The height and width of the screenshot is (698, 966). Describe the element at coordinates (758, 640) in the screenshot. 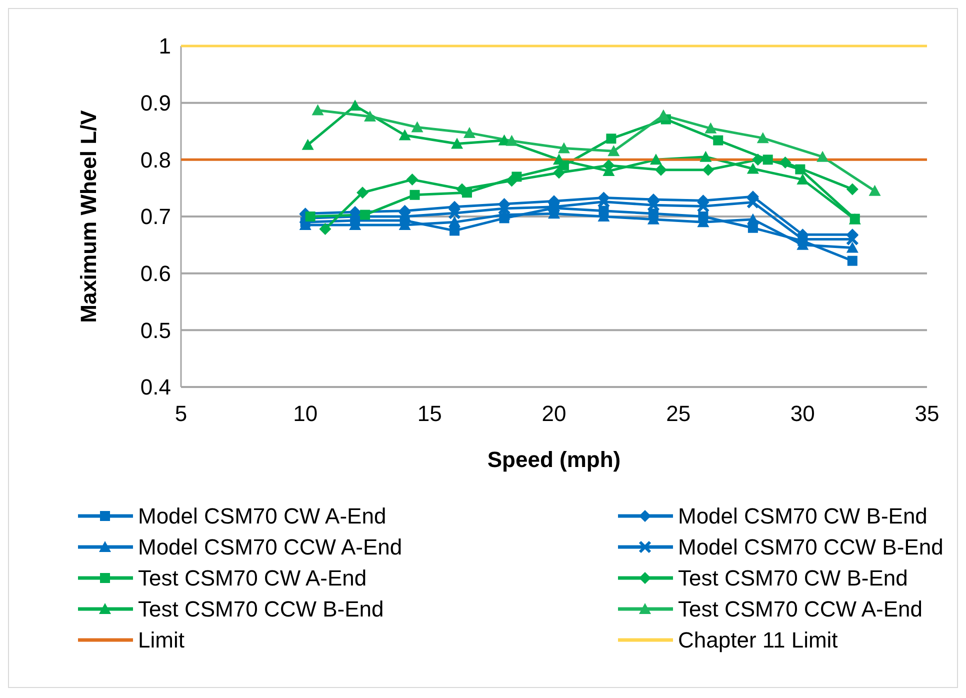

I see `legend-label: Chapter 11 Limit` at that location.